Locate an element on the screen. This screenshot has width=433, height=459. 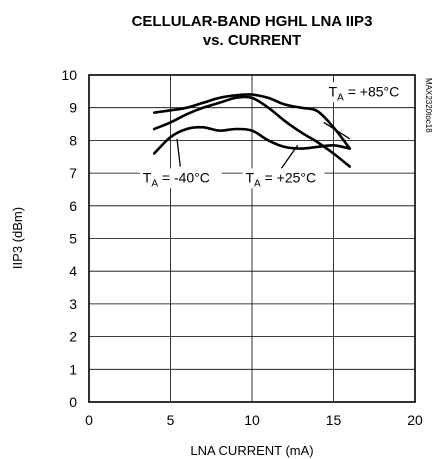
x-tick-label-4: 20 is located at coordinates (415, 420).